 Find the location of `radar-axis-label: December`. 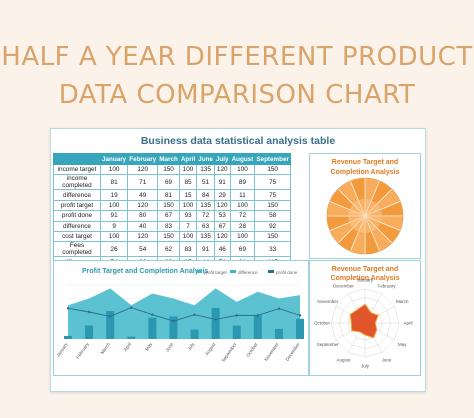

radar-axis-label: December is located at coordinates (343, 285).